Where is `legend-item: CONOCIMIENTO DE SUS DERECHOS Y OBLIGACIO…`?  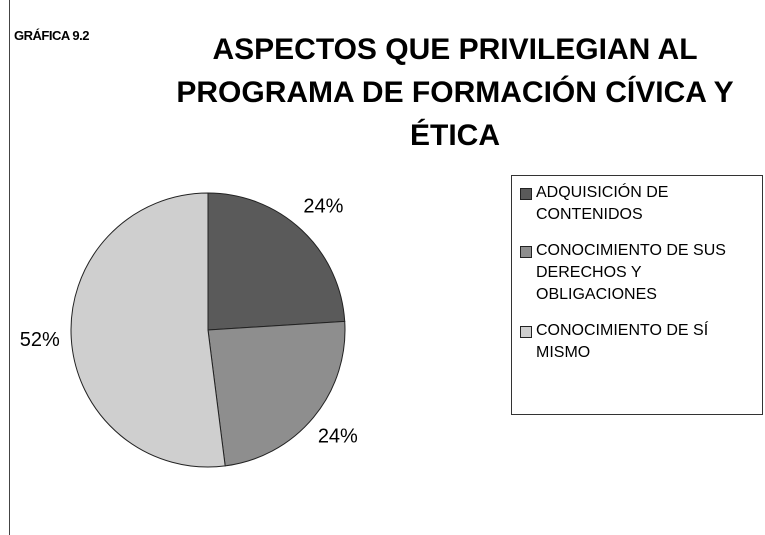 legend-item: CONOCIMIENTO DE SUS DERECHOS Y OBLIGACIO… is located at coordinates (638, 273).